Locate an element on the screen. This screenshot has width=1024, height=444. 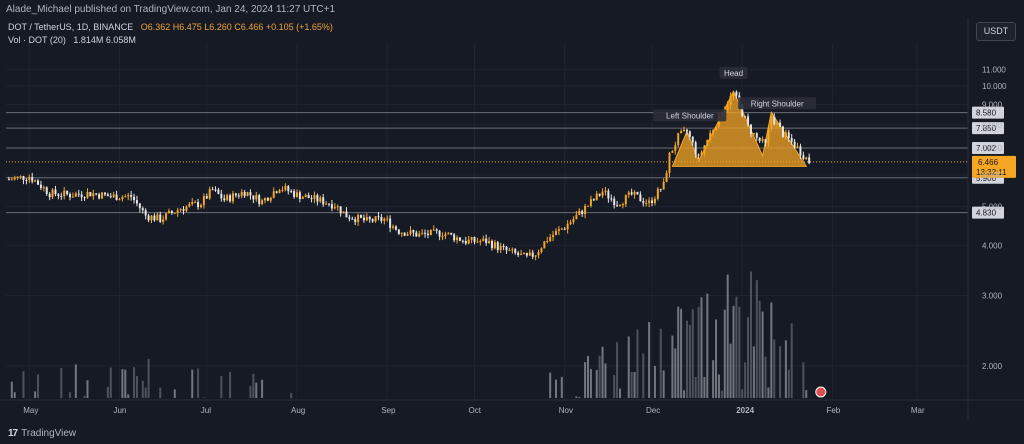
currency-button: USDT is located at coordinates (996, 31).